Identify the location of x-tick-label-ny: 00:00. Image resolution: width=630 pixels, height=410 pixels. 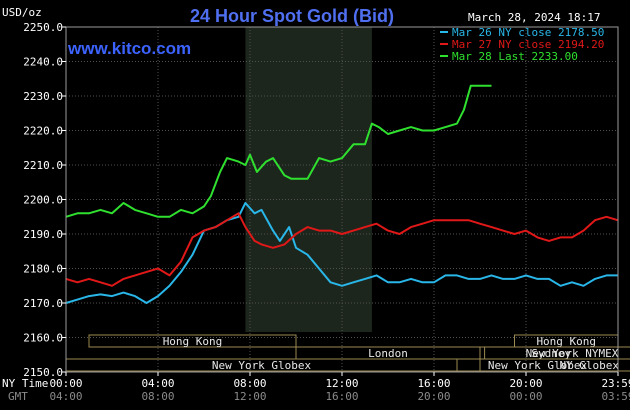
(65, 383).